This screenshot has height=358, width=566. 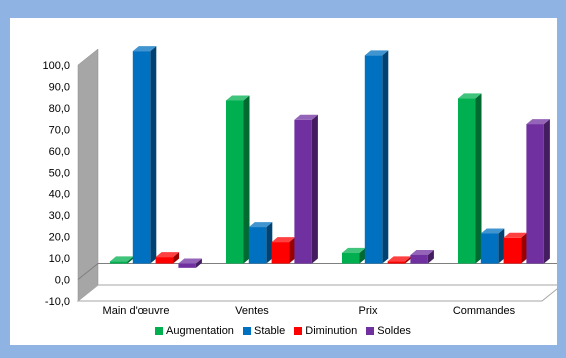 I want to click on legend-label: Stable, so click(x=270, y=331).